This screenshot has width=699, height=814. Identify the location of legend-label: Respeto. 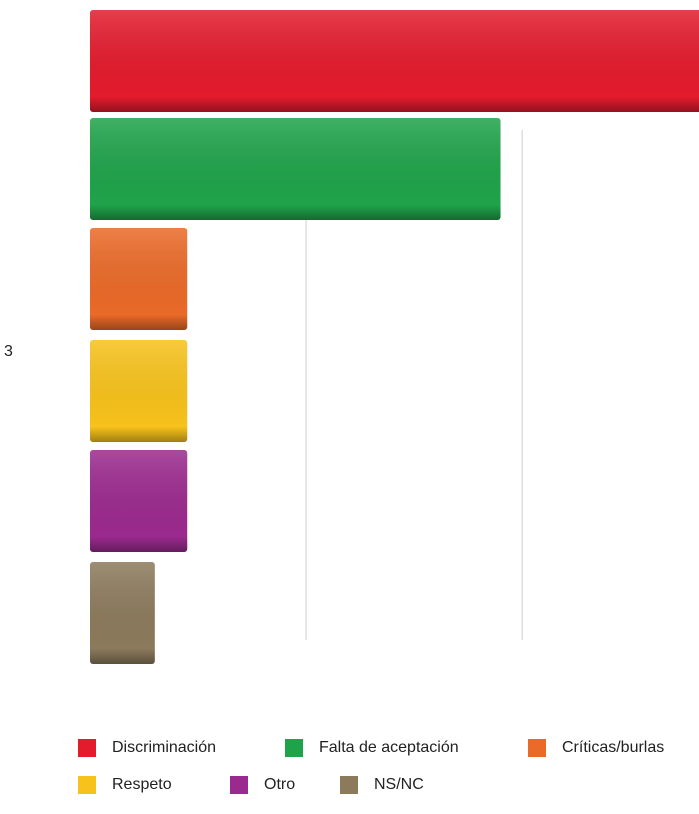
(142, 784).